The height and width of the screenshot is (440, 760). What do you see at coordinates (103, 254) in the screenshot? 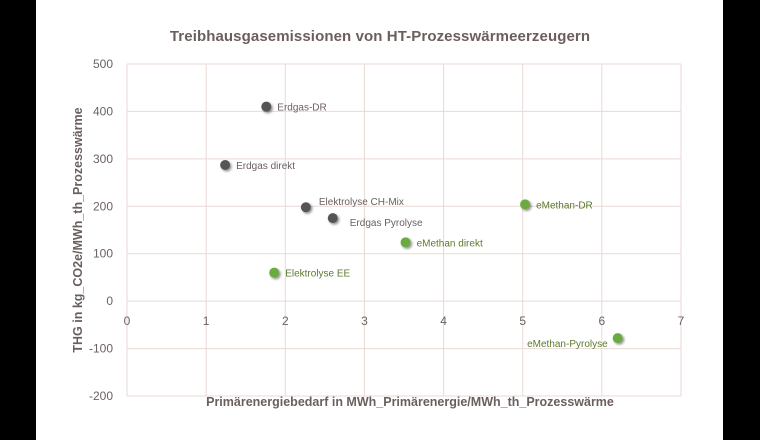
I see `y-tick-label: 100` at bounding box center [103, 254].